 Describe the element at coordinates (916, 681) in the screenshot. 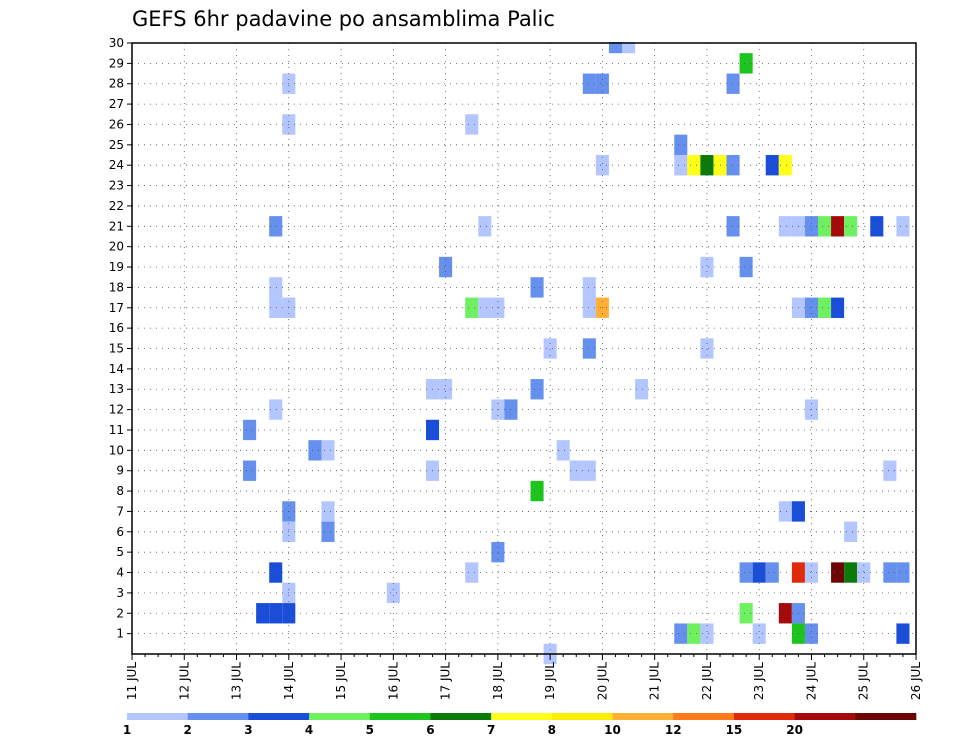

I see `x-tick-label: 26 JUL` at that location.